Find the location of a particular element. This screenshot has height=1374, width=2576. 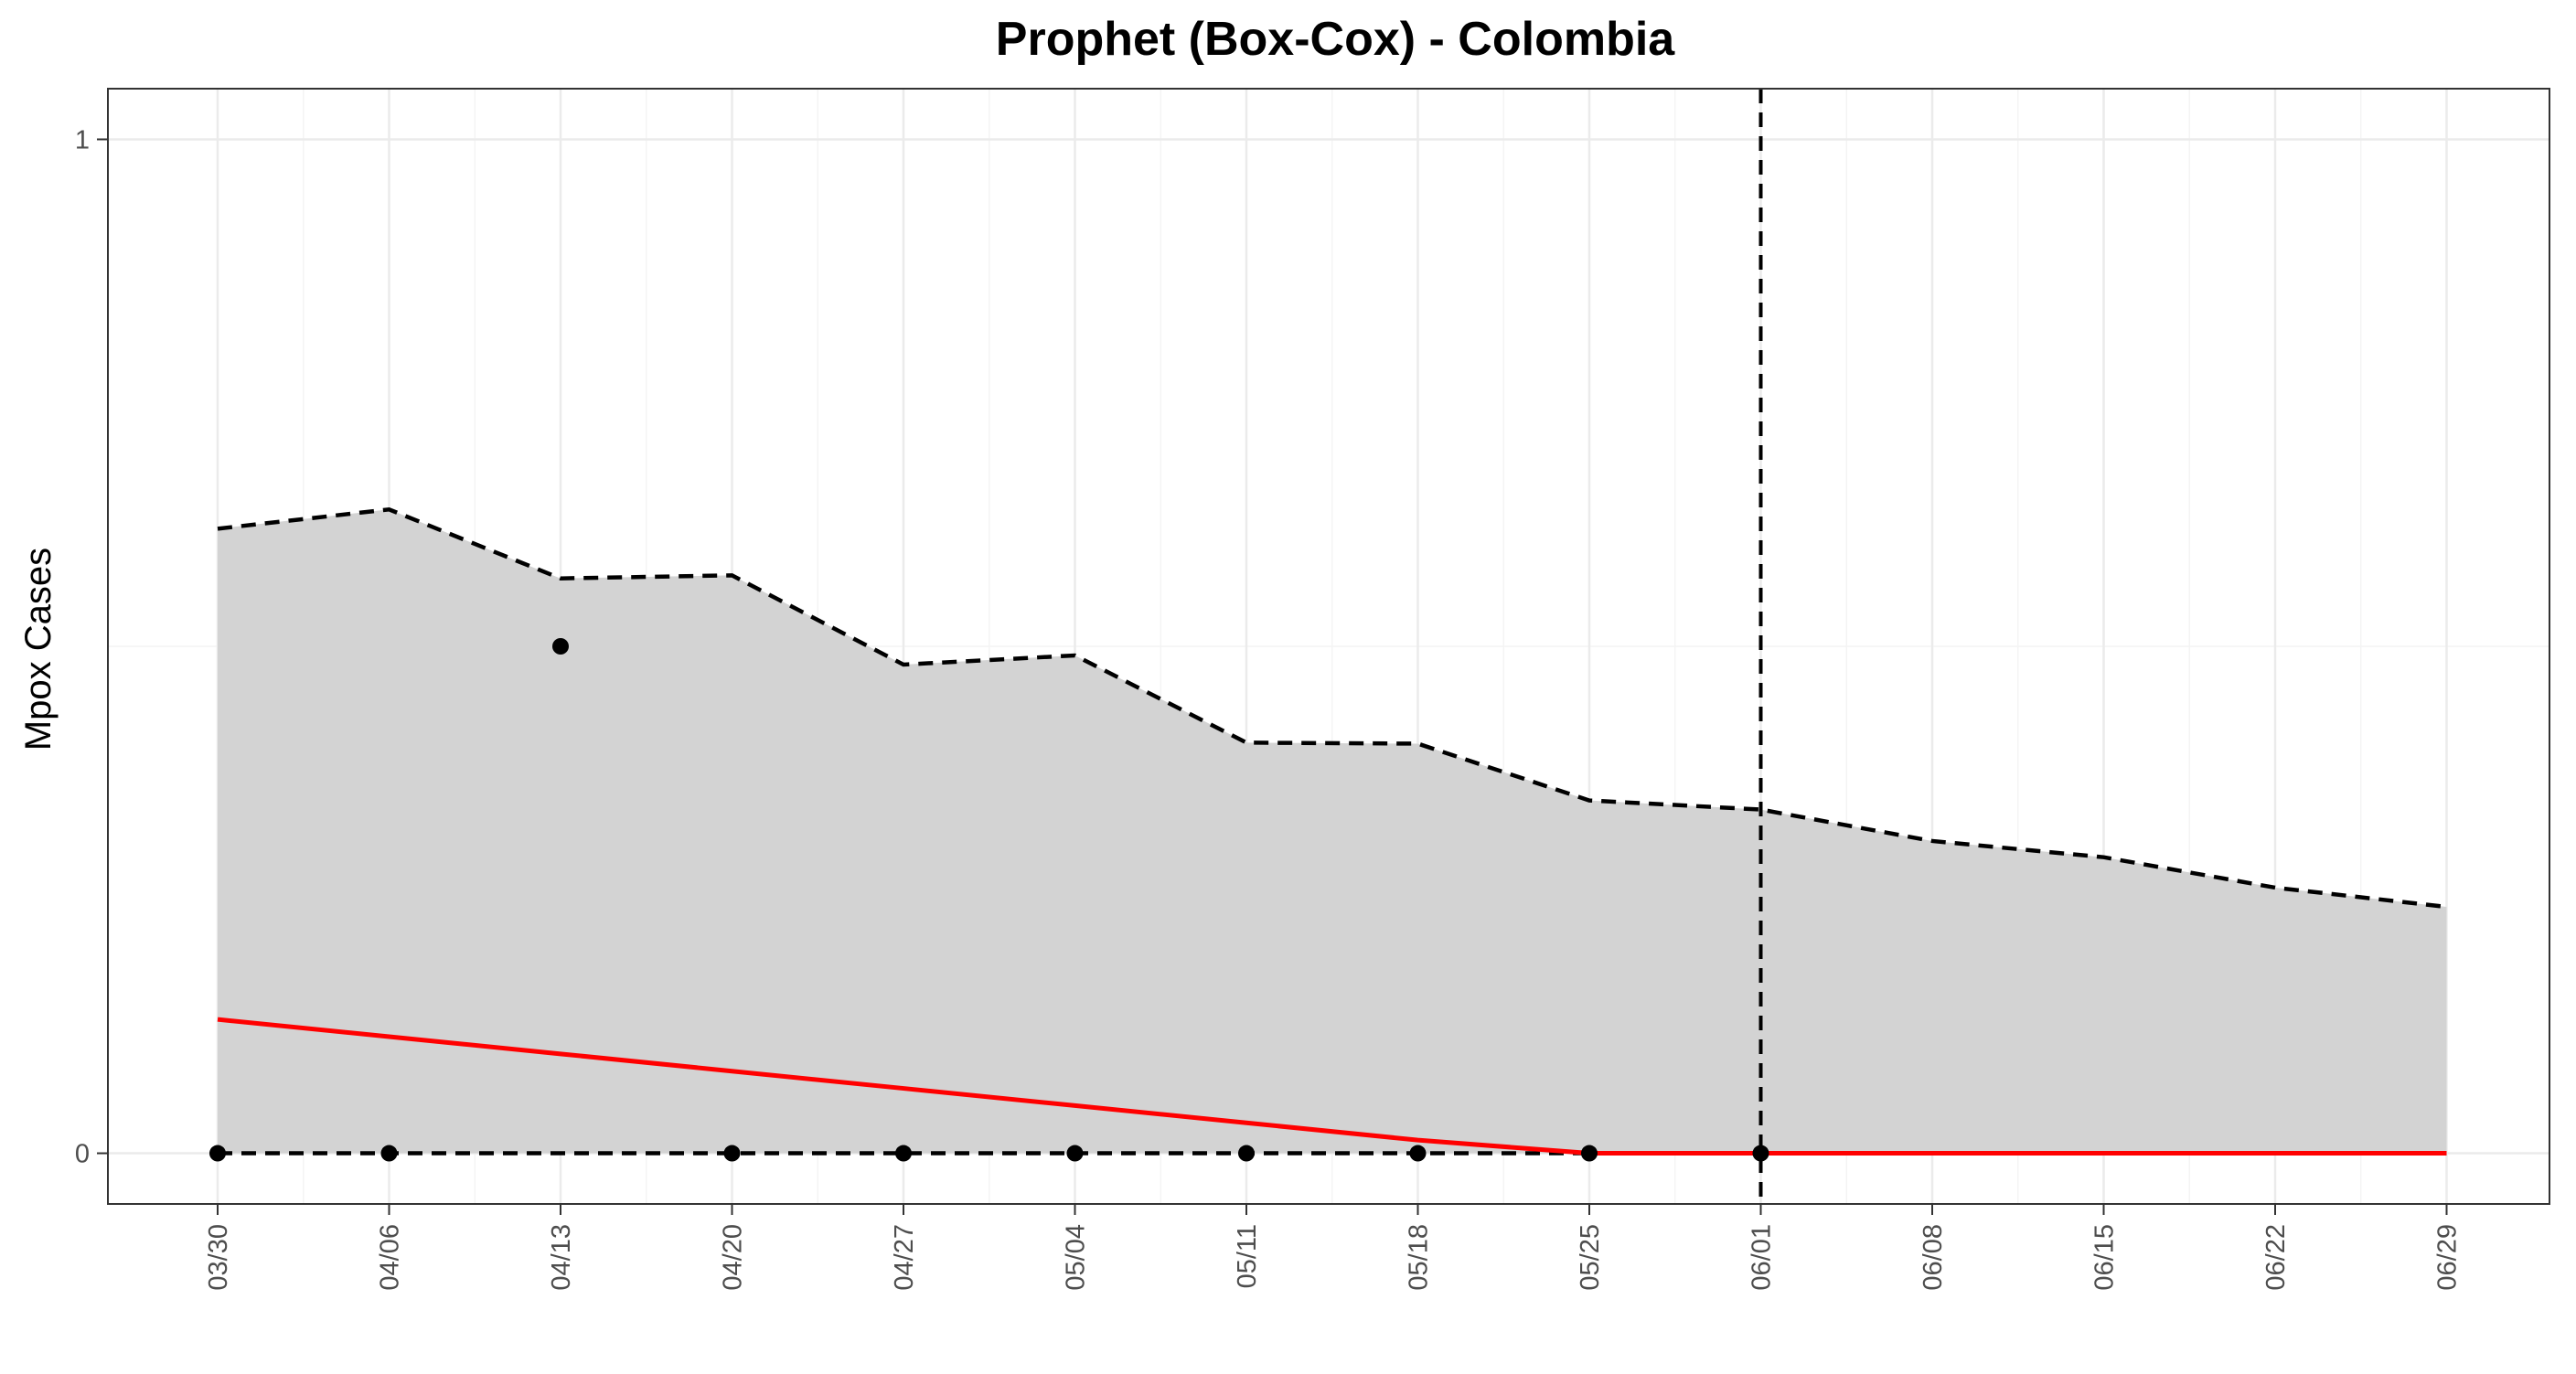

x-tick-label: 06/08 is located at coordinates (1933, 1257).